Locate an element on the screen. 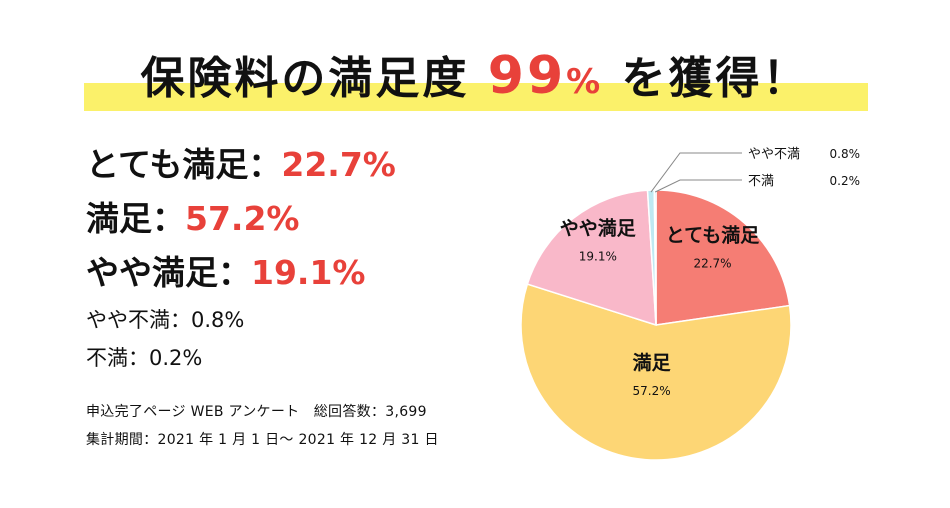 The height and width of the screenshot is (508, 950). breakdown-label: やや不満： is located at coordinates (138, 320).